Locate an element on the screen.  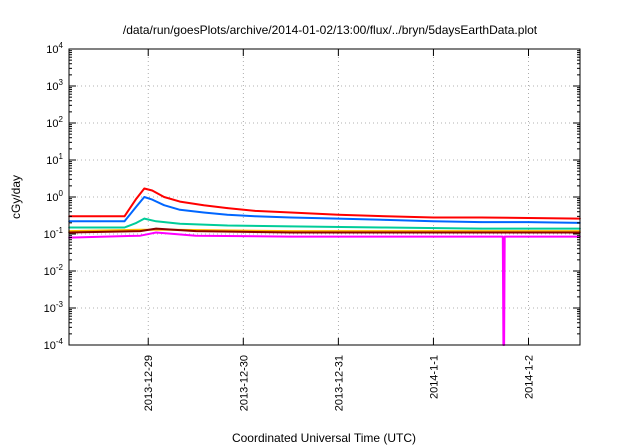
x-tick-label: 2014-1-1 is located at coordinates (434, 377).